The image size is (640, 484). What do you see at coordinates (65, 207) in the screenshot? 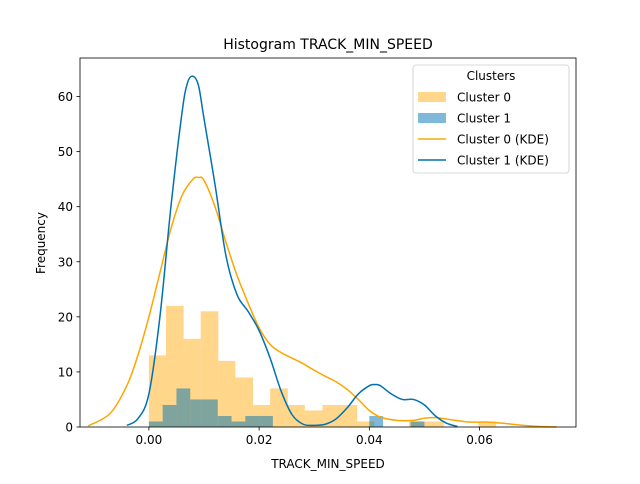
I see `y-tick-label: 40` at bounding box center [65, 207].